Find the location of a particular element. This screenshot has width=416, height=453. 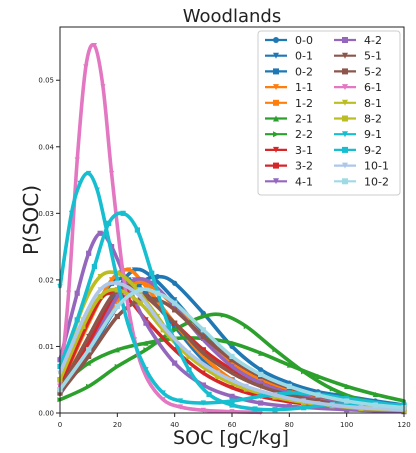

legend-label: 9-1 is located at coordinates (373, 134).